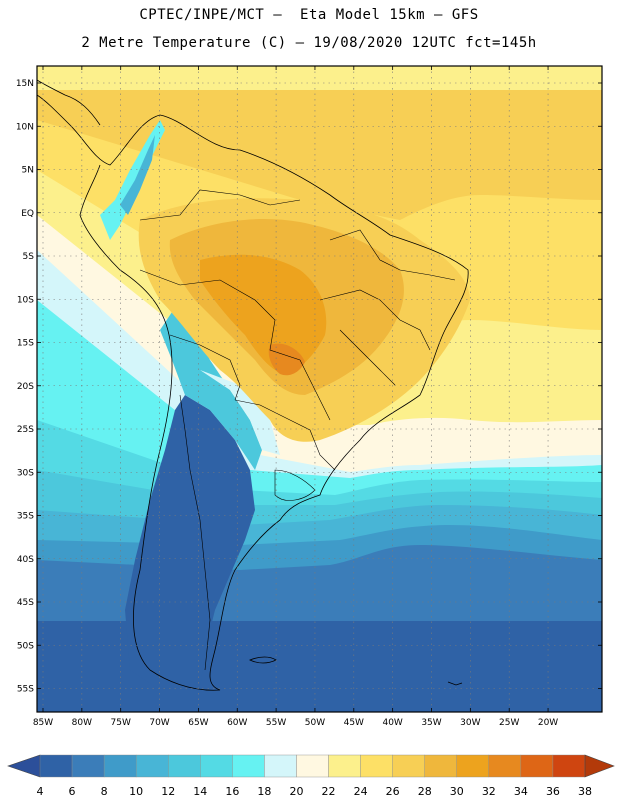 The width and height of the screenshot is (618, 800). I want to click on field-chaco-cool, so click(240, 412).